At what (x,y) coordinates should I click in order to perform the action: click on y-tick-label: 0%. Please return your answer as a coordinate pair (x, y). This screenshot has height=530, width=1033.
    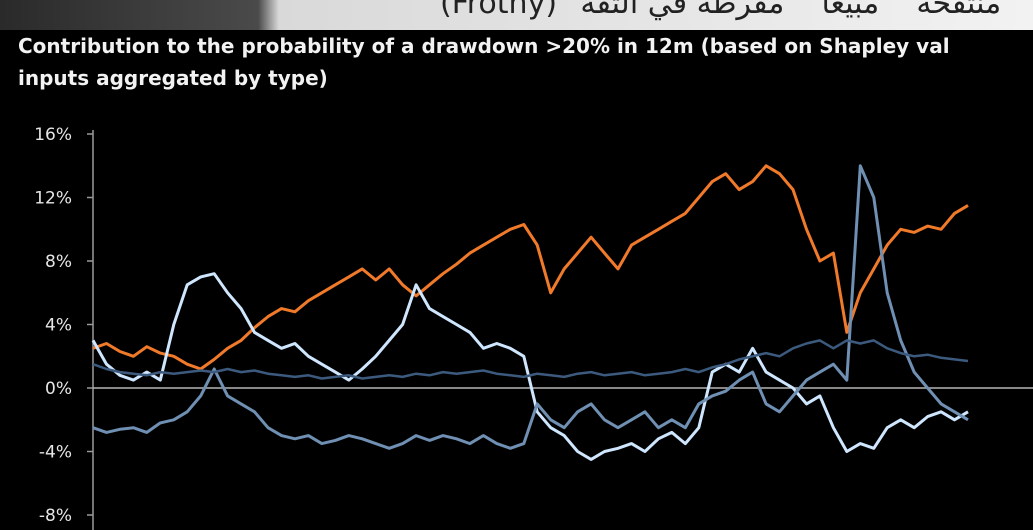
    Looking at the image, I should click on (58, 389).